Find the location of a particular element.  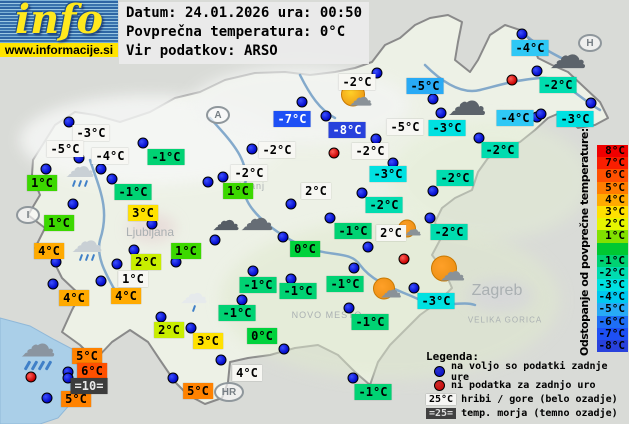

scale-cell: -5°C is located at coordinates (612, 309).